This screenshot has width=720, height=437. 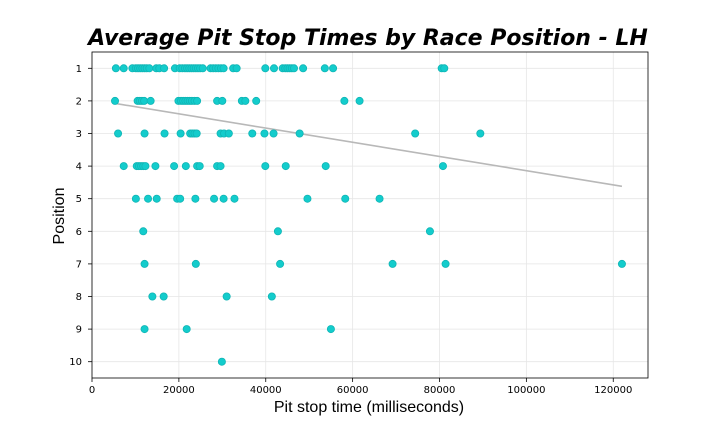 What do you see at coordinates (353, 390) in the screenshot?
I see `x-tick-label: 60000` at bounding box center [353, 390].